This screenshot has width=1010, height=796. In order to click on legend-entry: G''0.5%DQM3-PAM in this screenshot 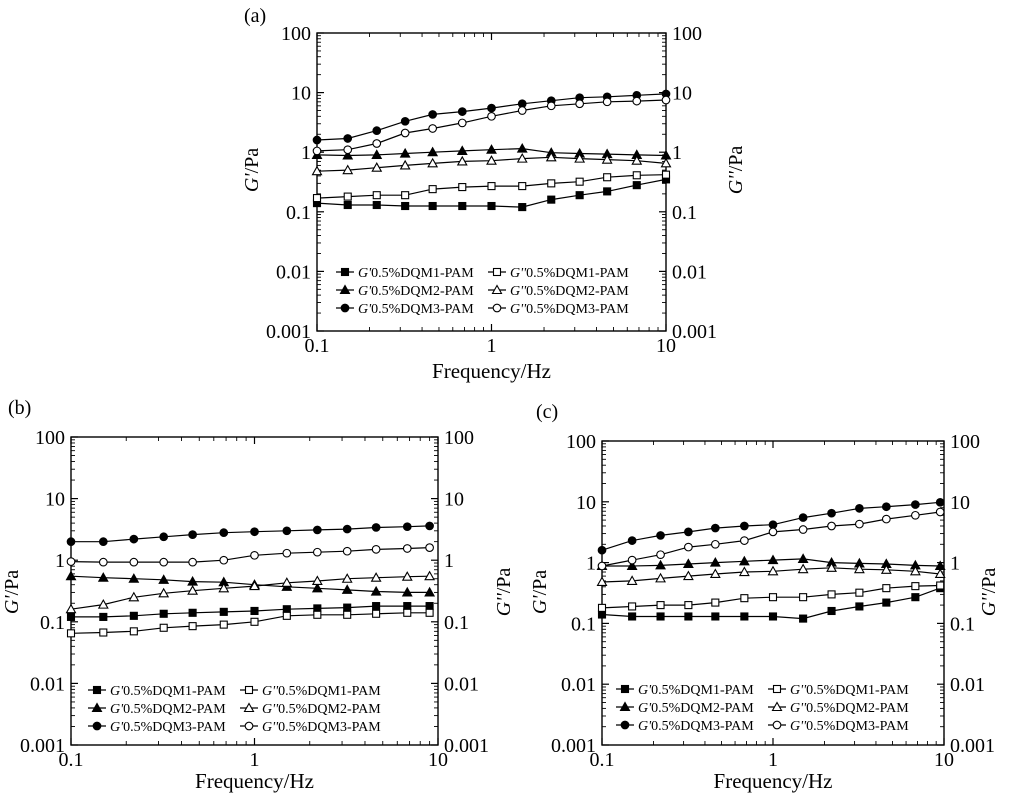, I will do `click(569, 309)`.